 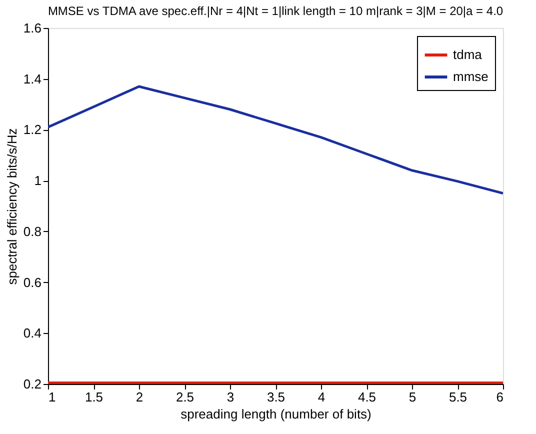 What do you see at coordinates (230, 397) in the screenshot?
I see `x-tick-label: 3` at bounding box center [230, 397].